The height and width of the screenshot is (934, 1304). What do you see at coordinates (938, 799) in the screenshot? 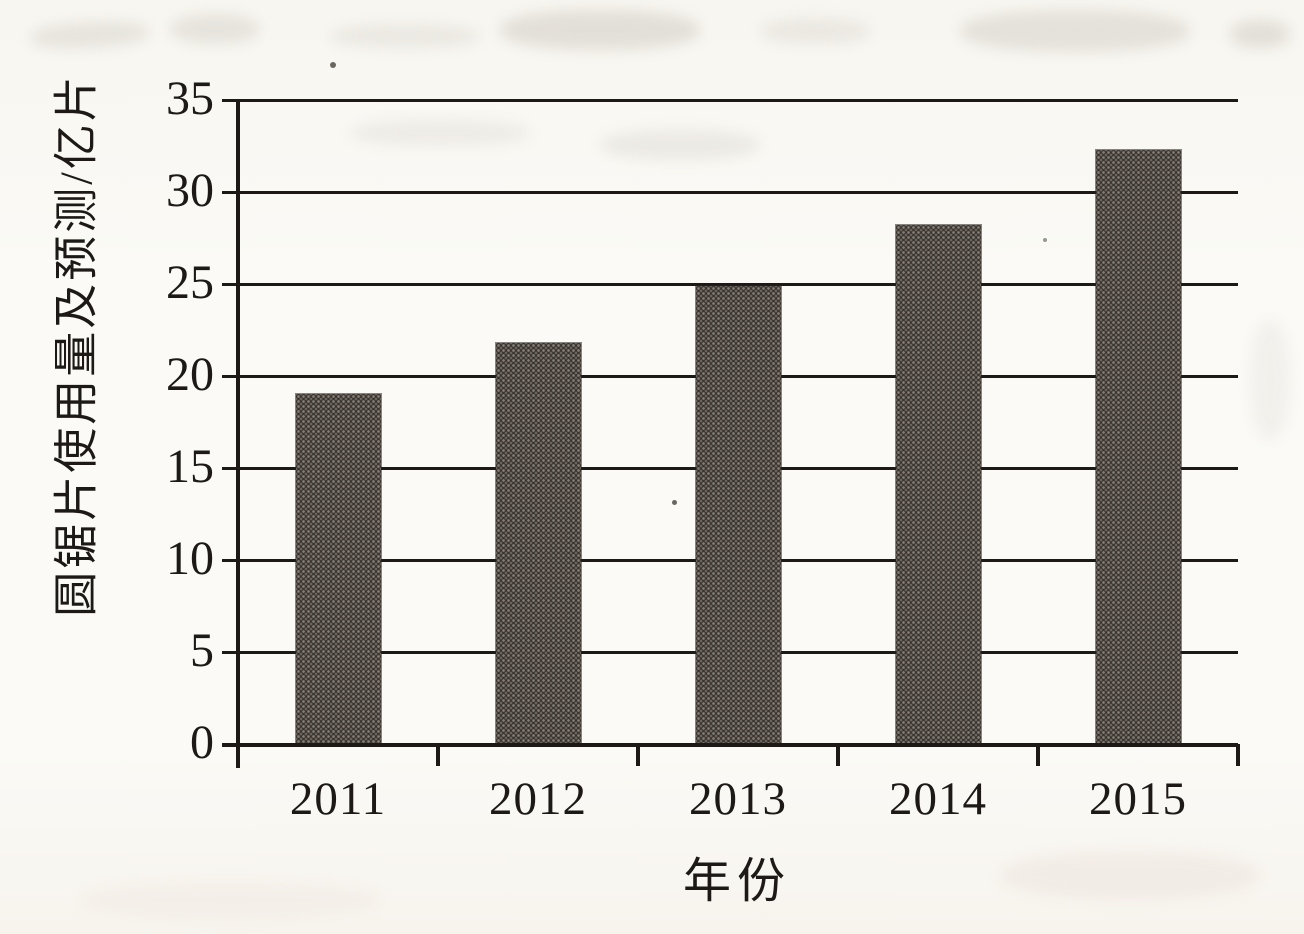
I see `x-tick-label-2014: 2014` at bounding box center [938, 799].